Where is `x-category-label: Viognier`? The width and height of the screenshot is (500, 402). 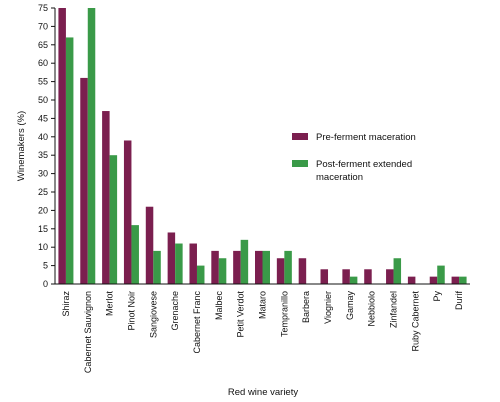 x-category-label: Viognier is located at coordinates (328, 307).